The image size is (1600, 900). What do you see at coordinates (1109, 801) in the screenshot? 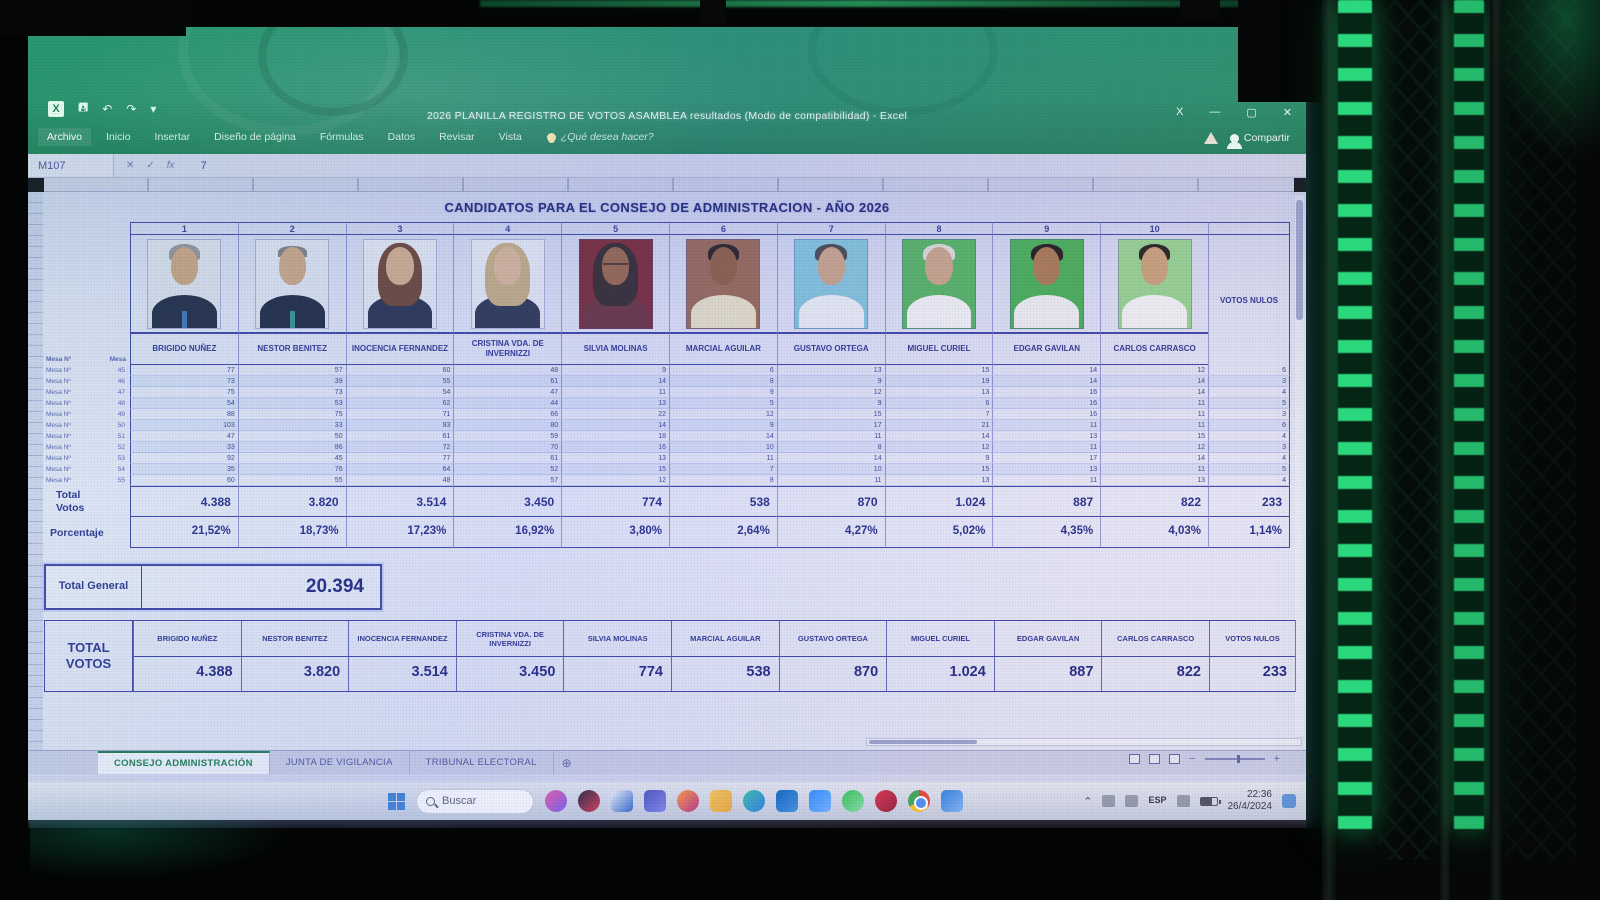
I see `onedrive-icon` at bounding box center [1109, 801].